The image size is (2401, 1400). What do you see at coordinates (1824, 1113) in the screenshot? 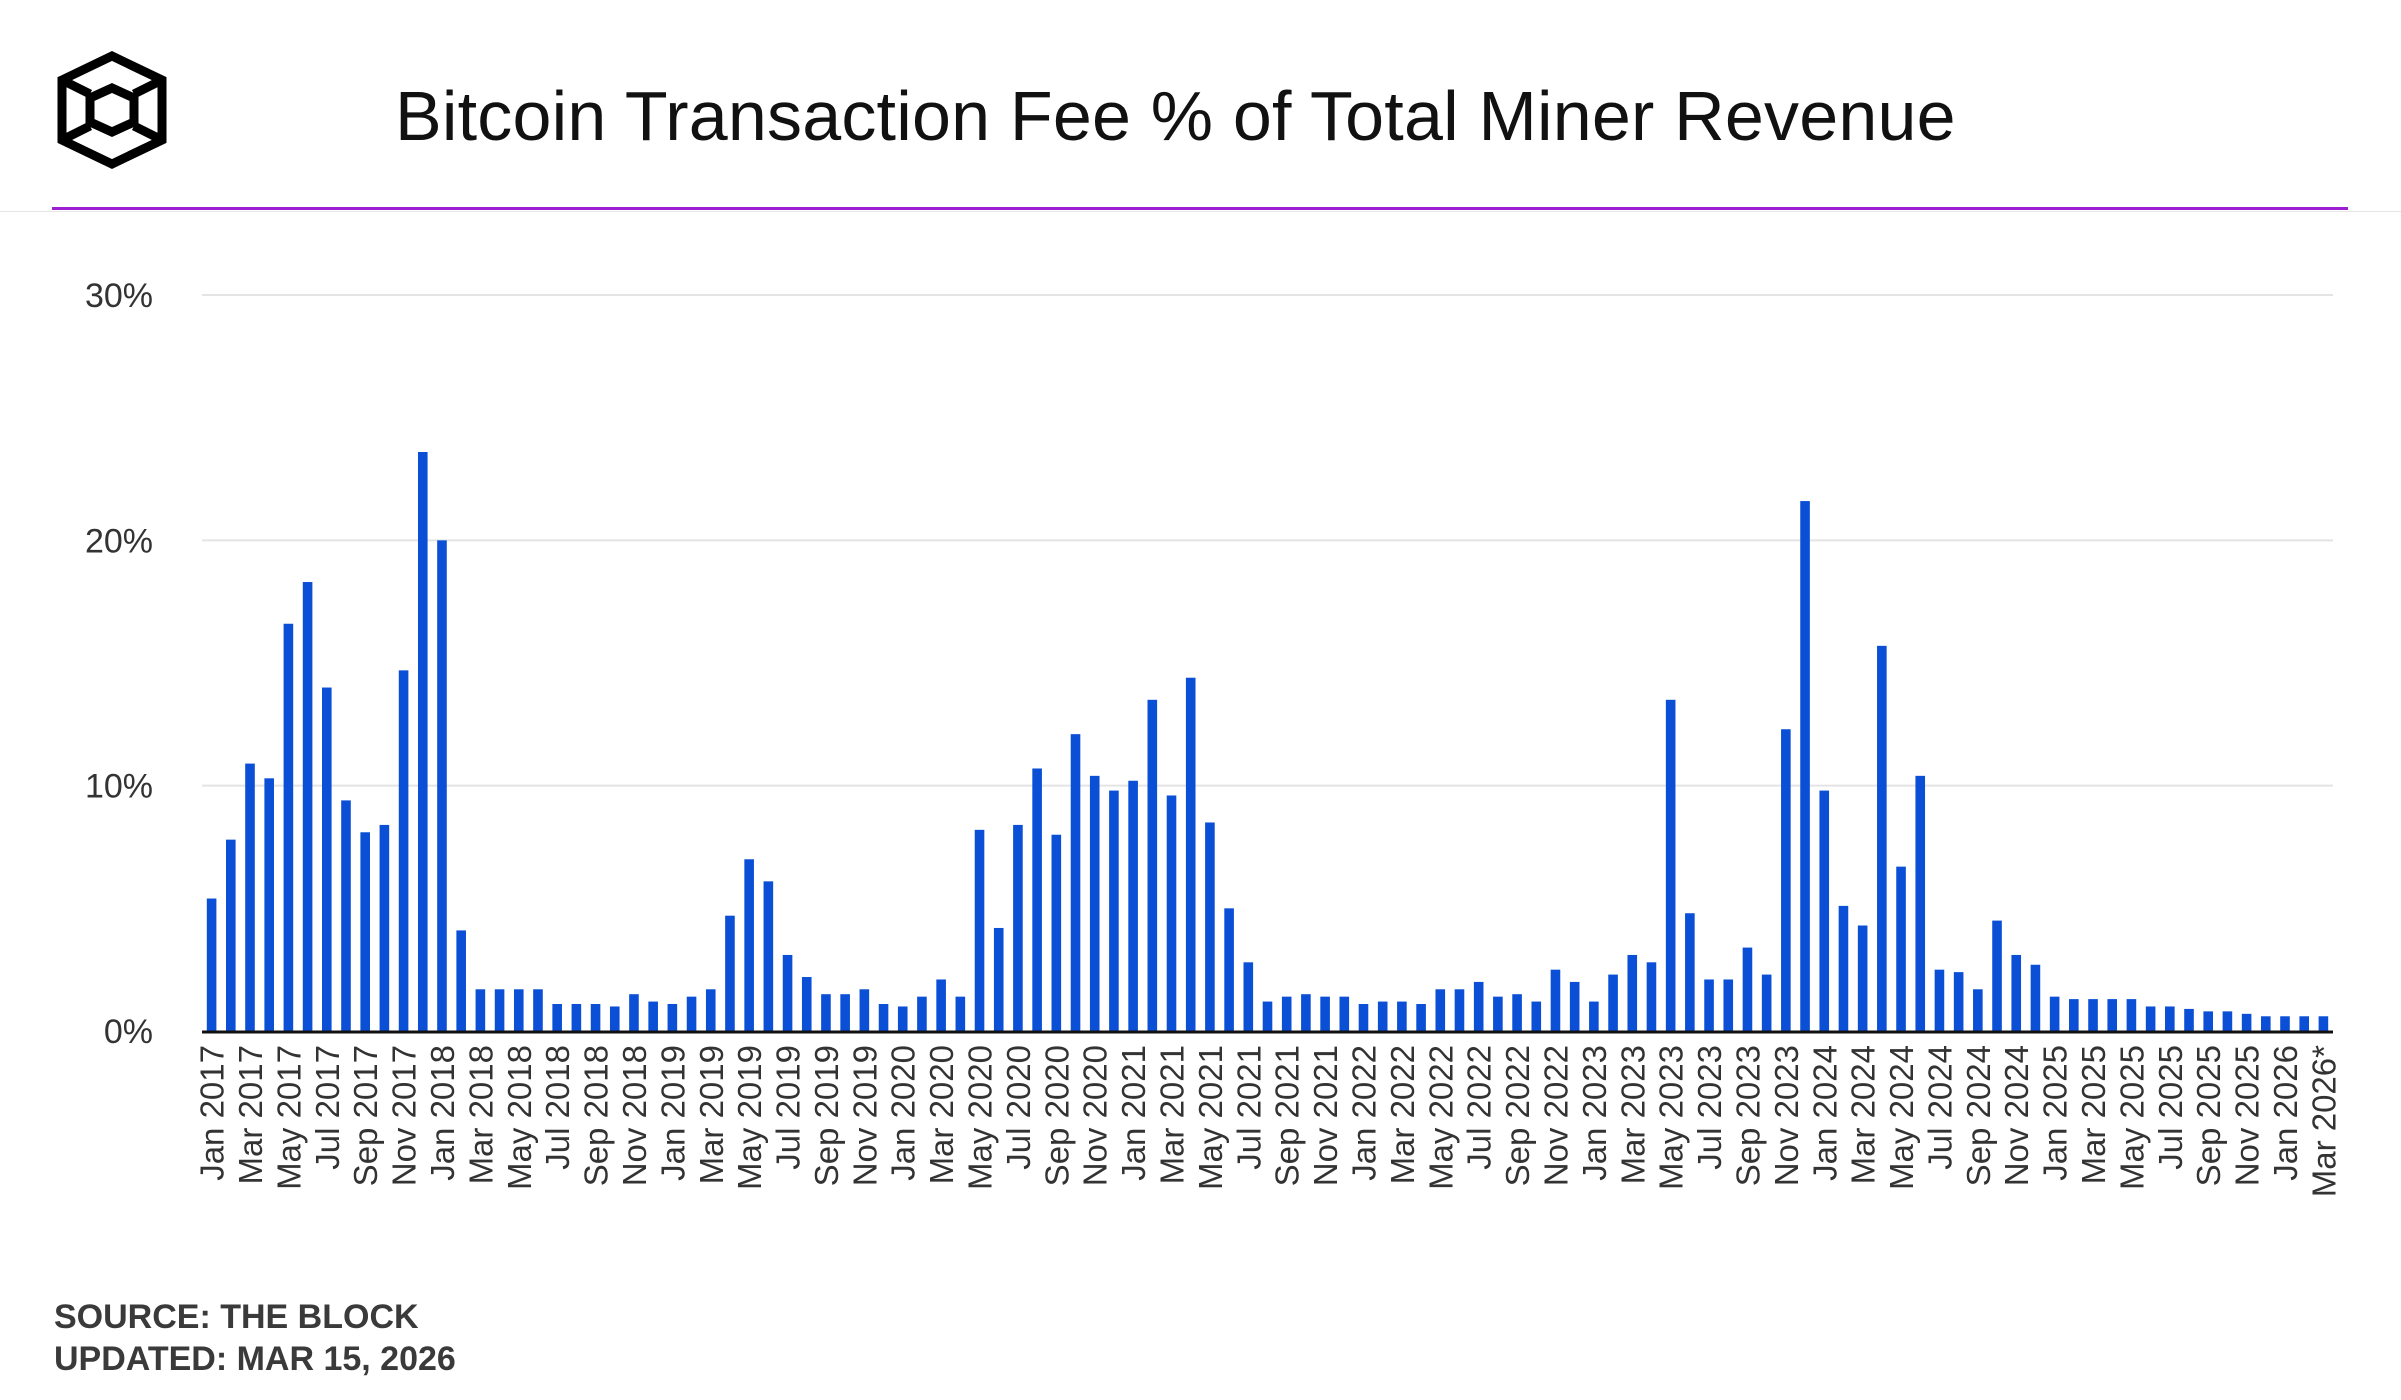
I see `x-tick-label: Jan 2024` at bounding box center [1824, 1113].